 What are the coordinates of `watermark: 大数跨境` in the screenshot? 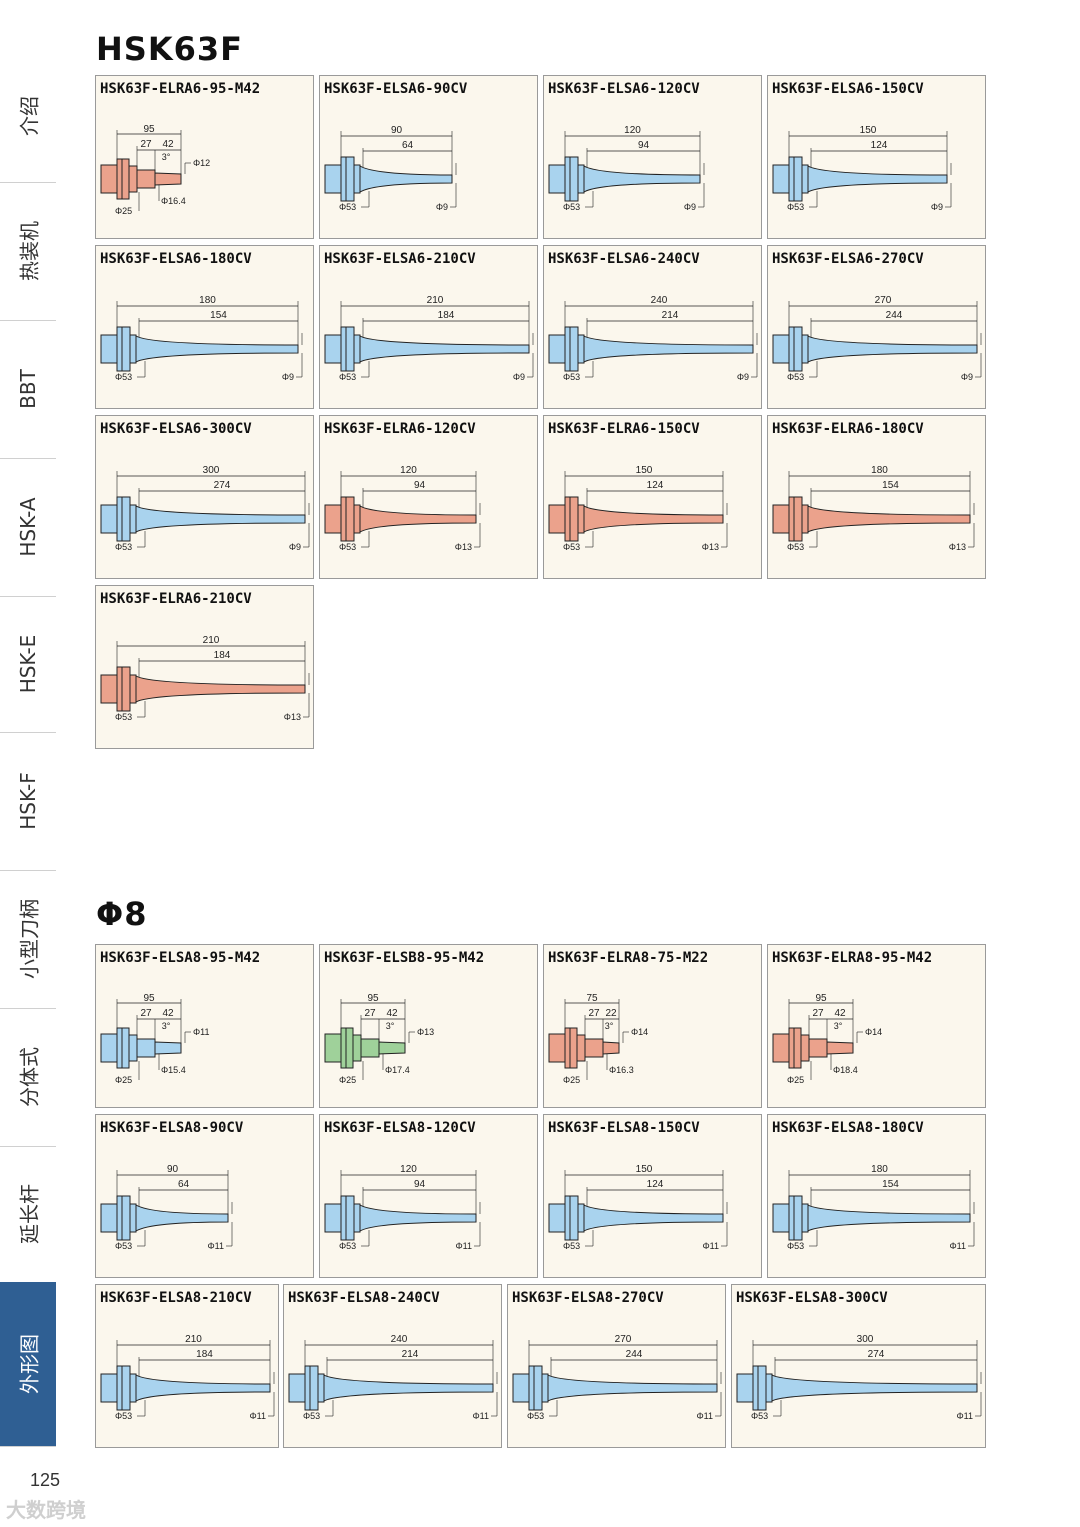 It's located at (46, 1510).